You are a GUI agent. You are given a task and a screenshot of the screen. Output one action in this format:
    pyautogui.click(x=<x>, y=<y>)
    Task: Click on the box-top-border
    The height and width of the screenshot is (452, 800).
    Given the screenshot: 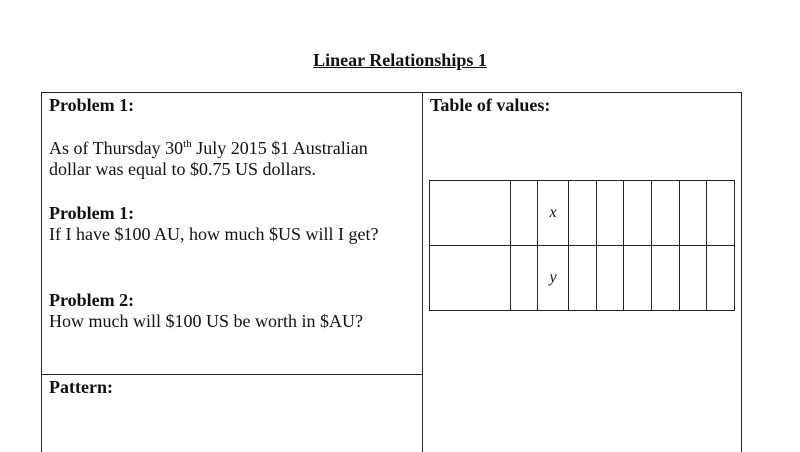 What is the action you would take?
    pyautogui.click(x=391, y=93)
    